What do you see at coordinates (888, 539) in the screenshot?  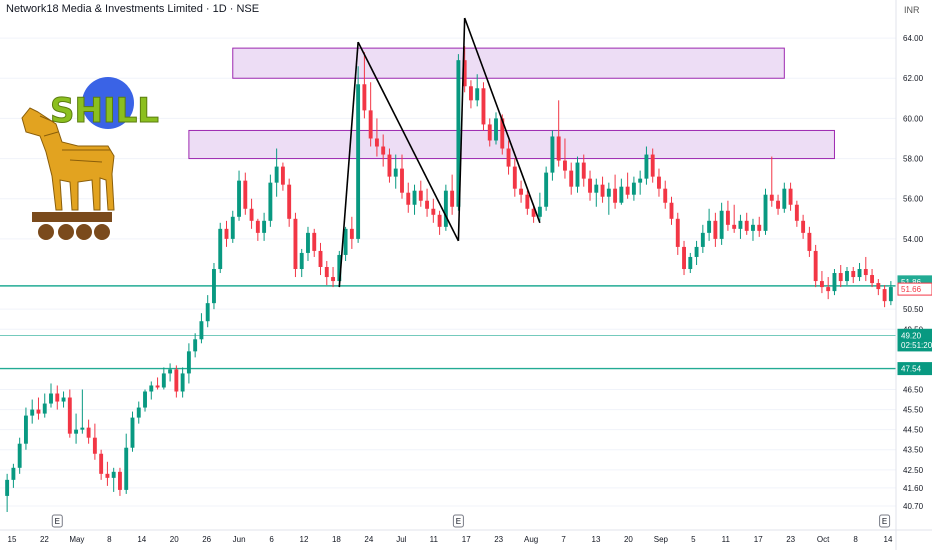 I see `x-tick-label: 14` at bounding box center [888, 539].